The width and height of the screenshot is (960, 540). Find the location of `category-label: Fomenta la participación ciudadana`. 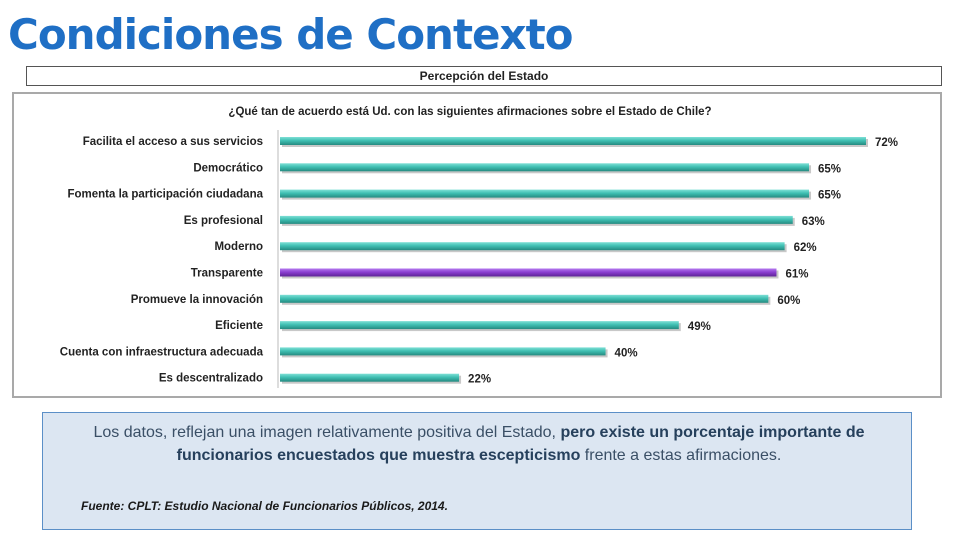

category-label: Fomenta la participación ciudadana is located at coordinates (165, 195).